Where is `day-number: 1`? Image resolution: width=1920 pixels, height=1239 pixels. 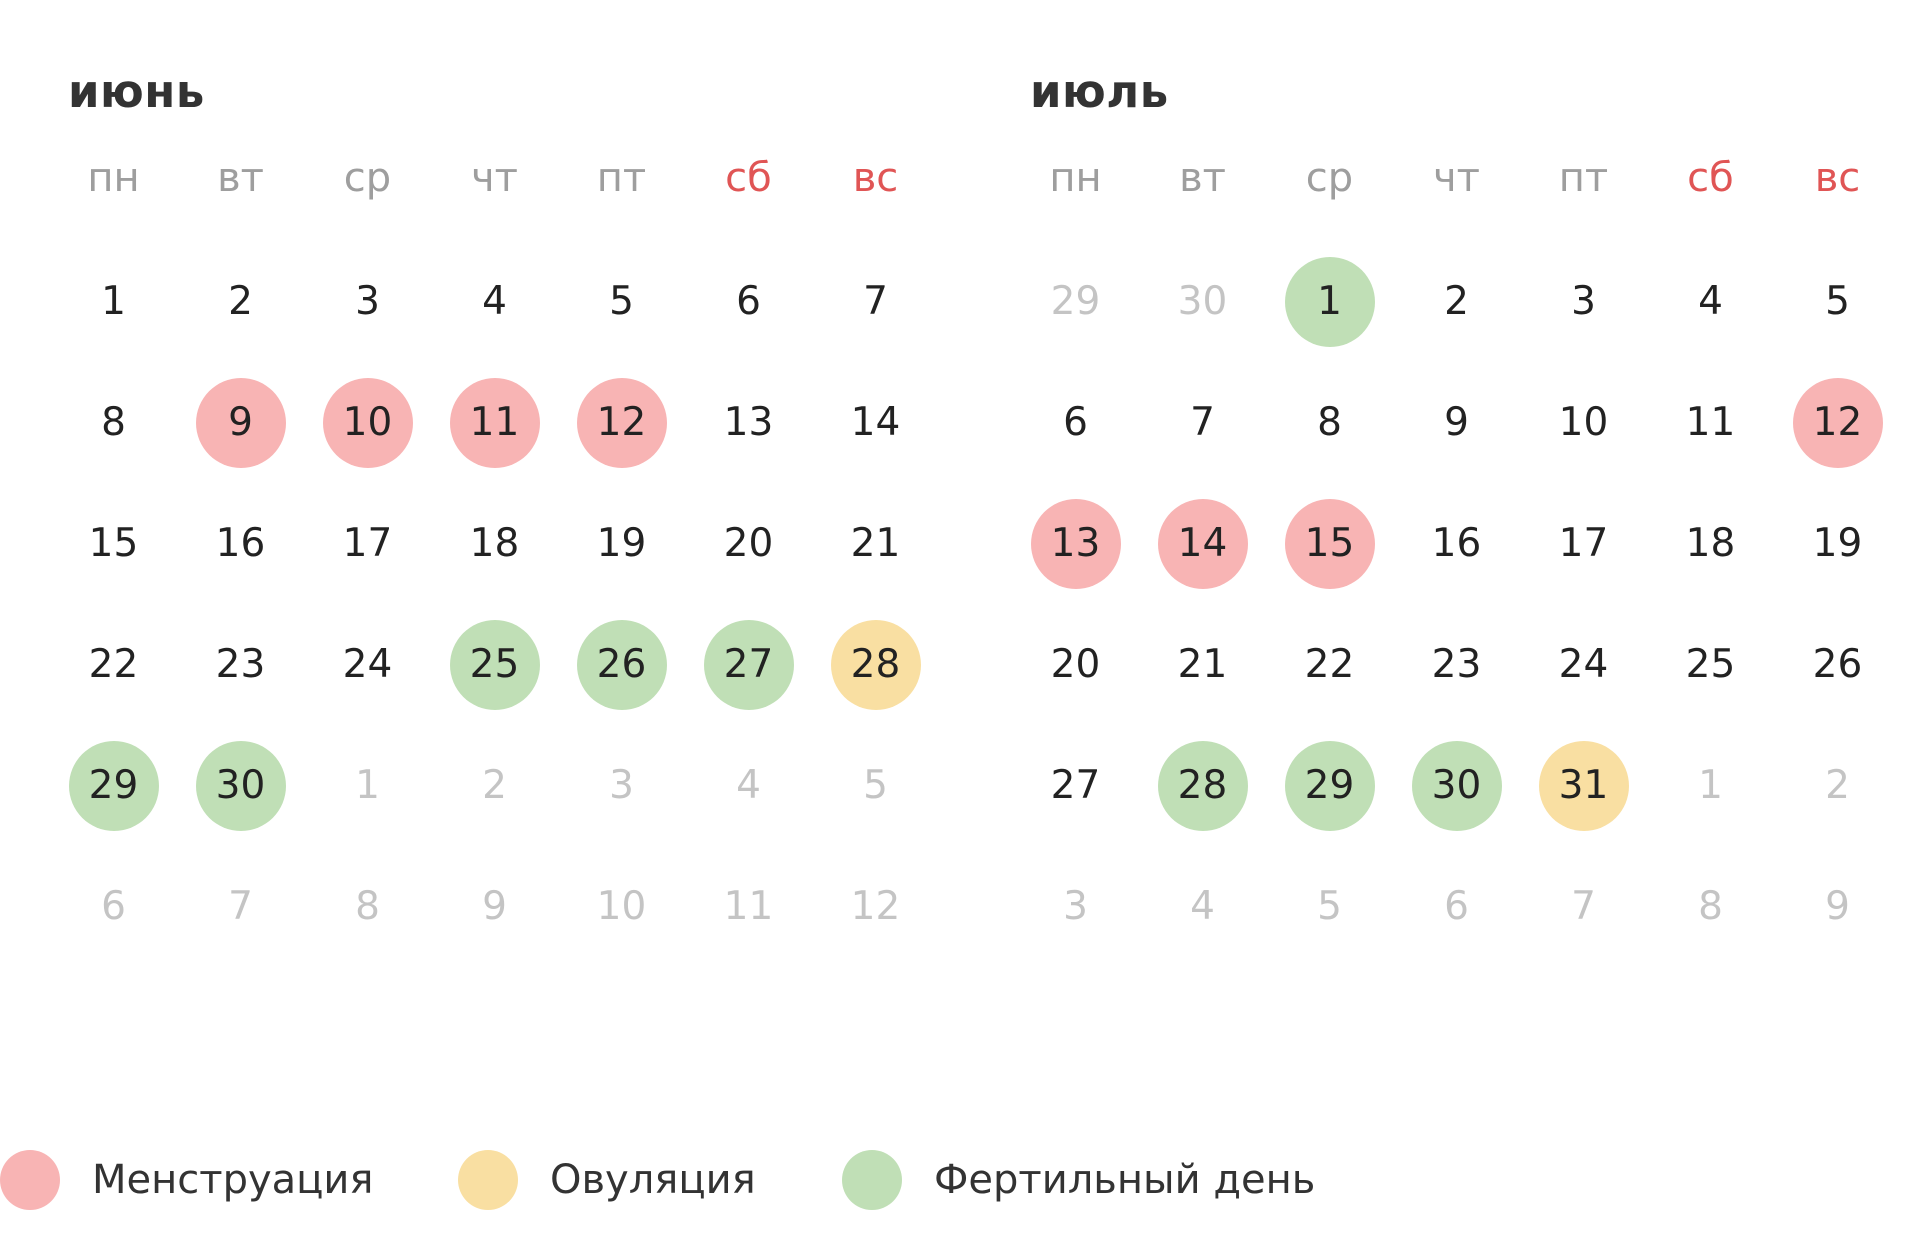 day-number: 1 is located at coordinates (1710, 785).